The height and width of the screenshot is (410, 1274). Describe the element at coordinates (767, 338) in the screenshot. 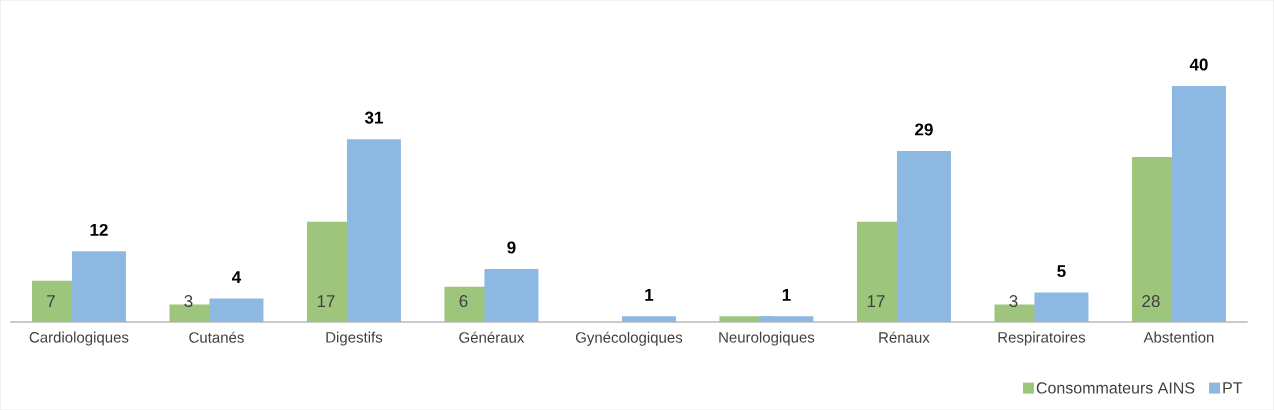

I see `x-tick-label: Neurologiques` at that location.